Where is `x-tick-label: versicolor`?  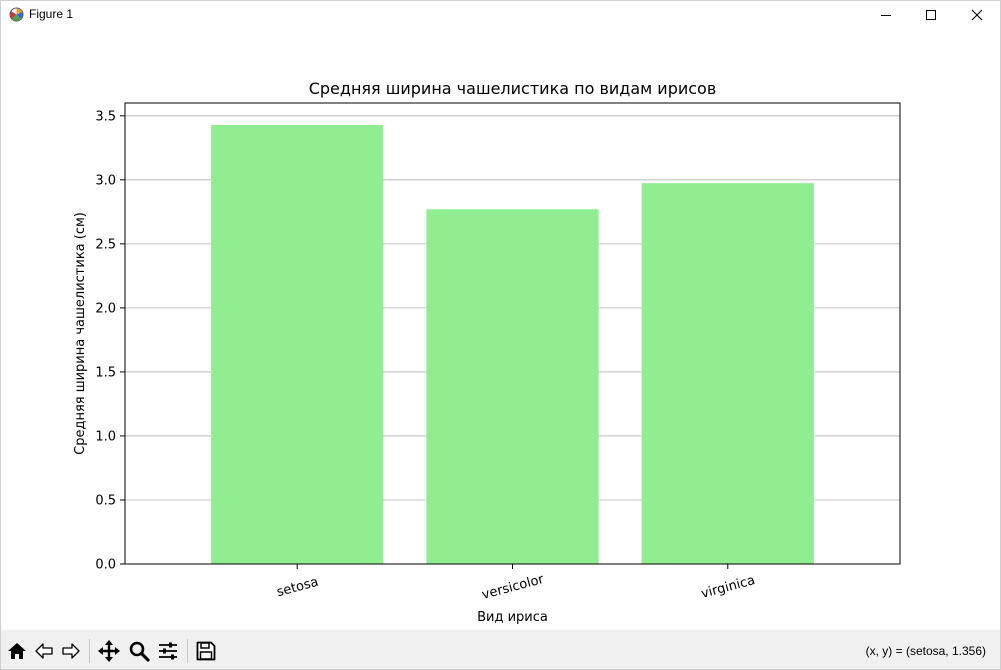 x-tick-label: versicolor is located at coordinates (513, 587).